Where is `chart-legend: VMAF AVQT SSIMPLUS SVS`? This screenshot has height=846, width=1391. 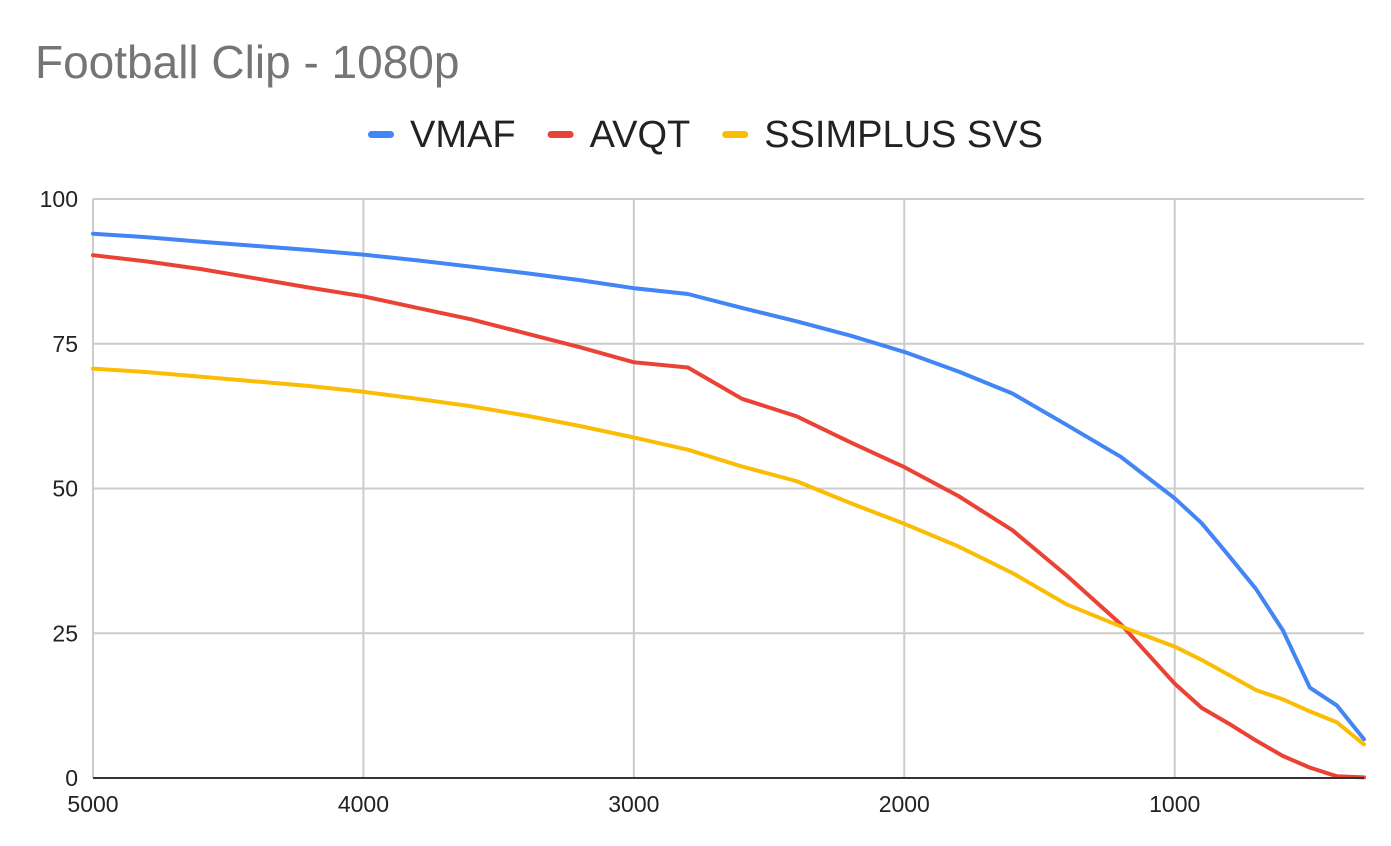
chart-legend: VMAF AVQT SSIMPLUS SVS is located at coordinates (705, 135).